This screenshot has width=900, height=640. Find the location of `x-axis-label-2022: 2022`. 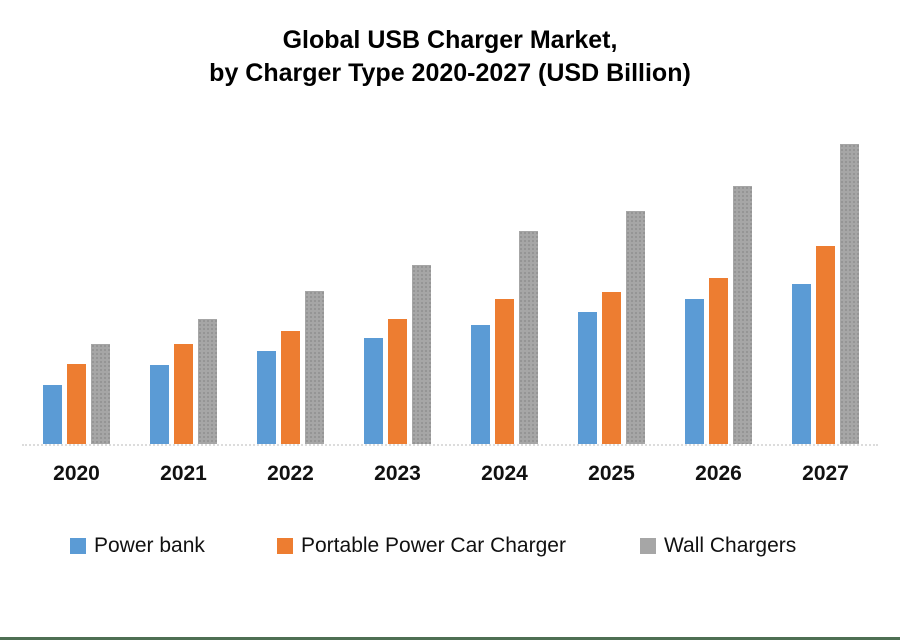

x-axis-label-2022: 2022 is located at coordinates (290, 473).